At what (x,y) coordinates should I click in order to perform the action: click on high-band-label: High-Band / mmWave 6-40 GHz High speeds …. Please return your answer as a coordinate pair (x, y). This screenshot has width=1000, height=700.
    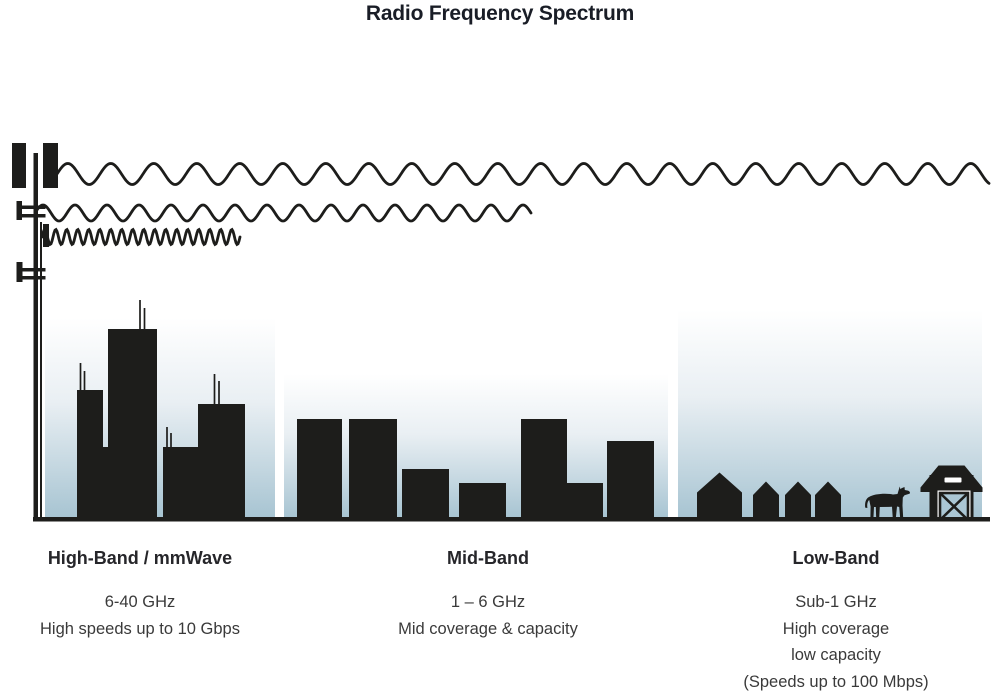
    Looking at the image, I should click on (140, 594).